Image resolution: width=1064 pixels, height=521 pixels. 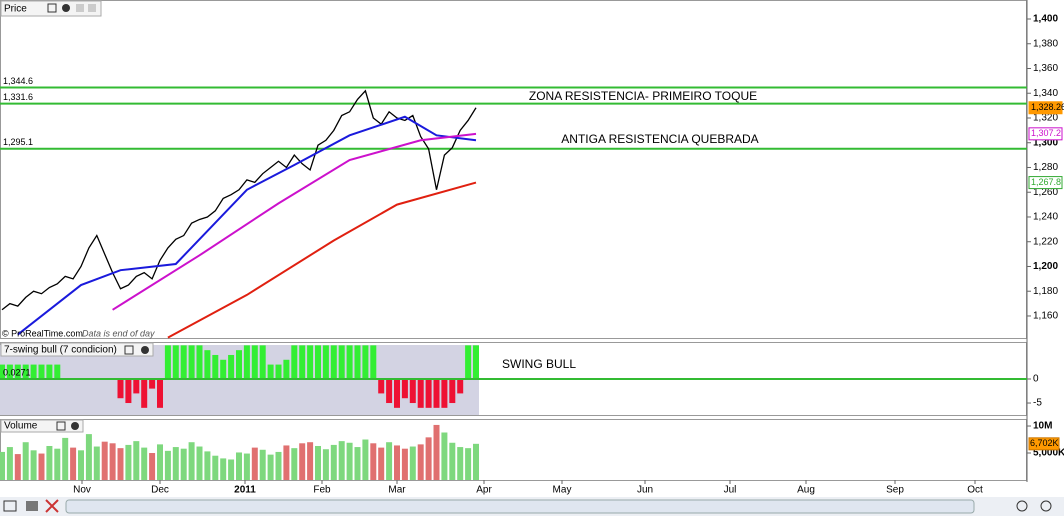 I want to click on y-tick-label: 1,340, so click(x=1045, y=93).